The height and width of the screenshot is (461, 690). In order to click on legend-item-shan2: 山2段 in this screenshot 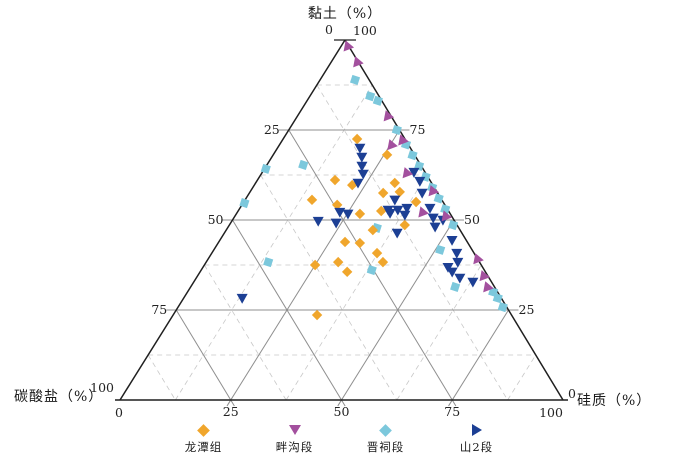, I will do `click(476, 439)`.